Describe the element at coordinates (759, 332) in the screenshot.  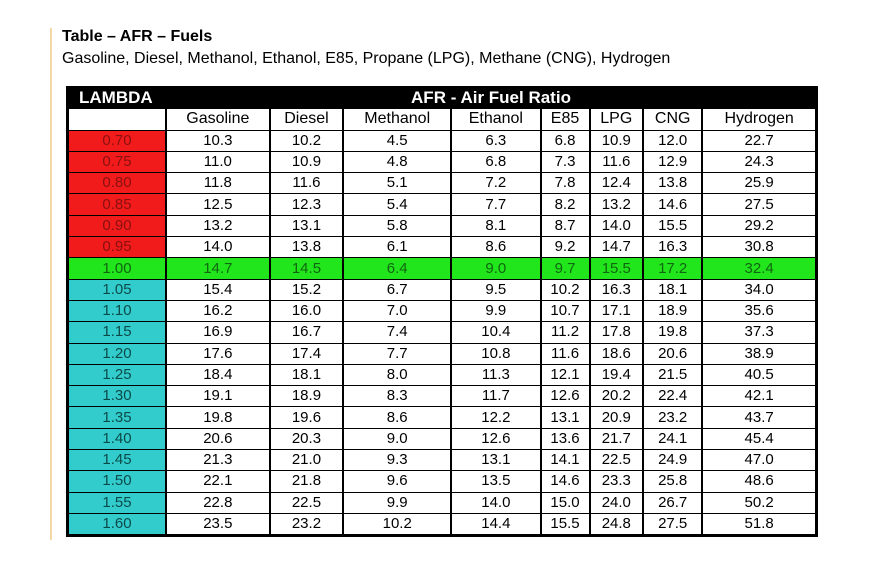
I see `afr-cell: 37.3` at that location.